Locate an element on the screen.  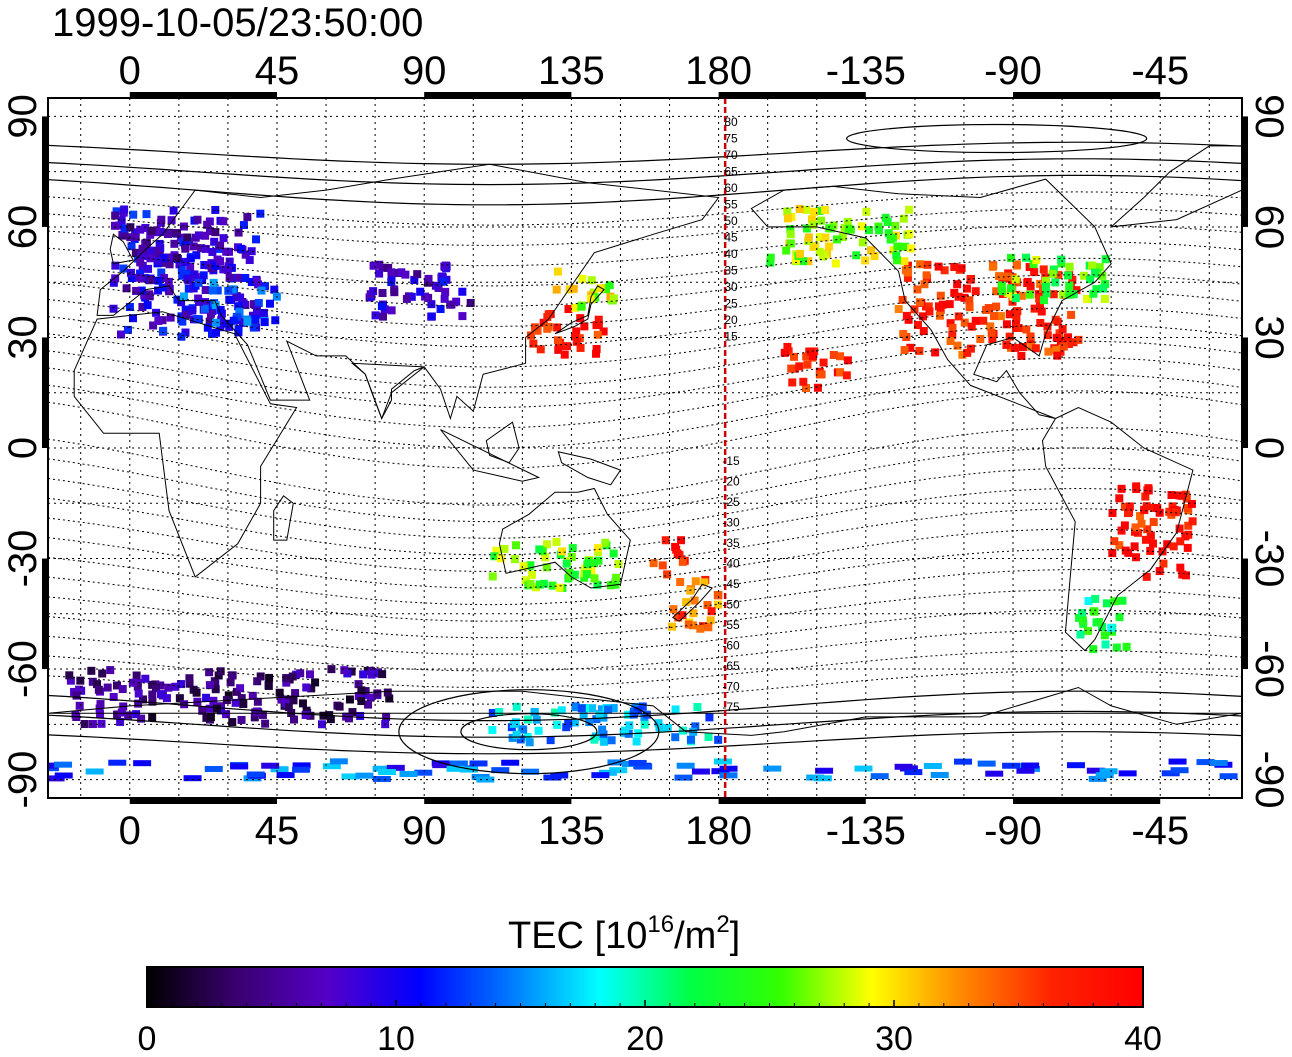
frame-bar-top is located at coordinates (1087, 95).